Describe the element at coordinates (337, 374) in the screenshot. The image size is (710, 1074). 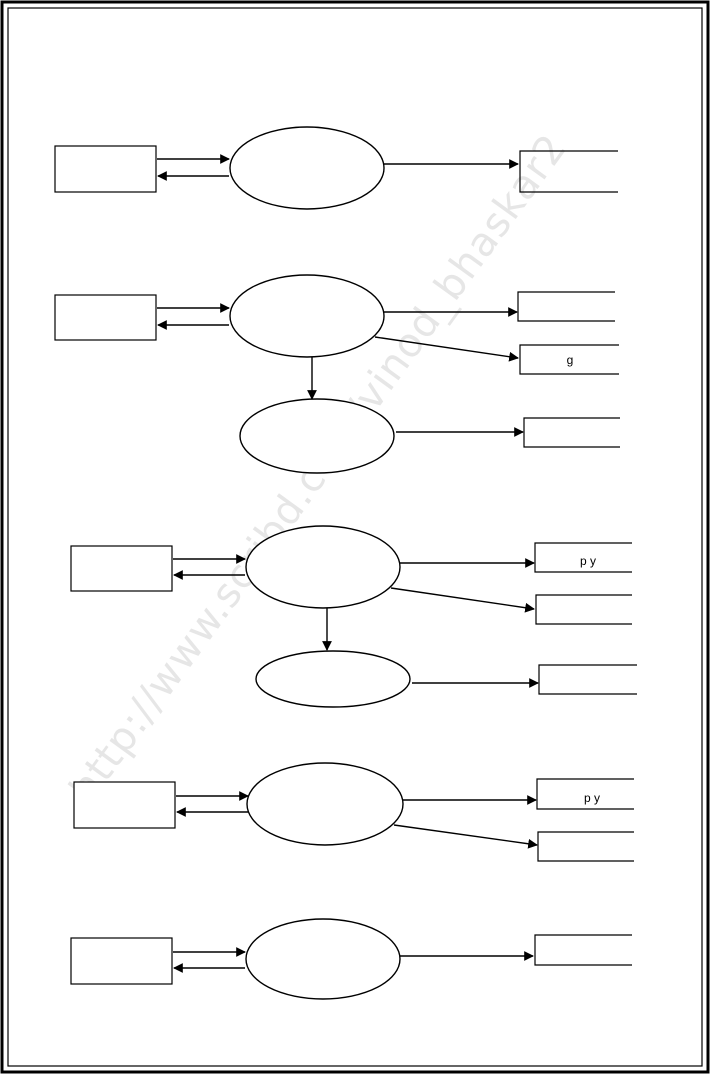
I see `dfd-2: g` at that location.